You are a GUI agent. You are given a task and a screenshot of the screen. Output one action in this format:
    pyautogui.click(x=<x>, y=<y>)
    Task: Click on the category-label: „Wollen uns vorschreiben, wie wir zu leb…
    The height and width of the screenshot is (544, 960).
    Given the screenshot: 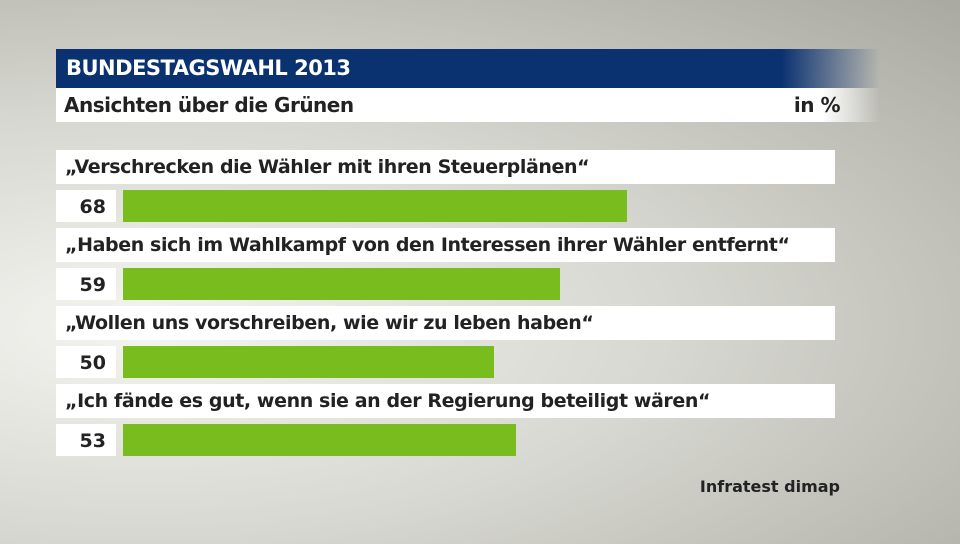 What is the action you would take?
    pyautogui.click(x=445, y=323)
    